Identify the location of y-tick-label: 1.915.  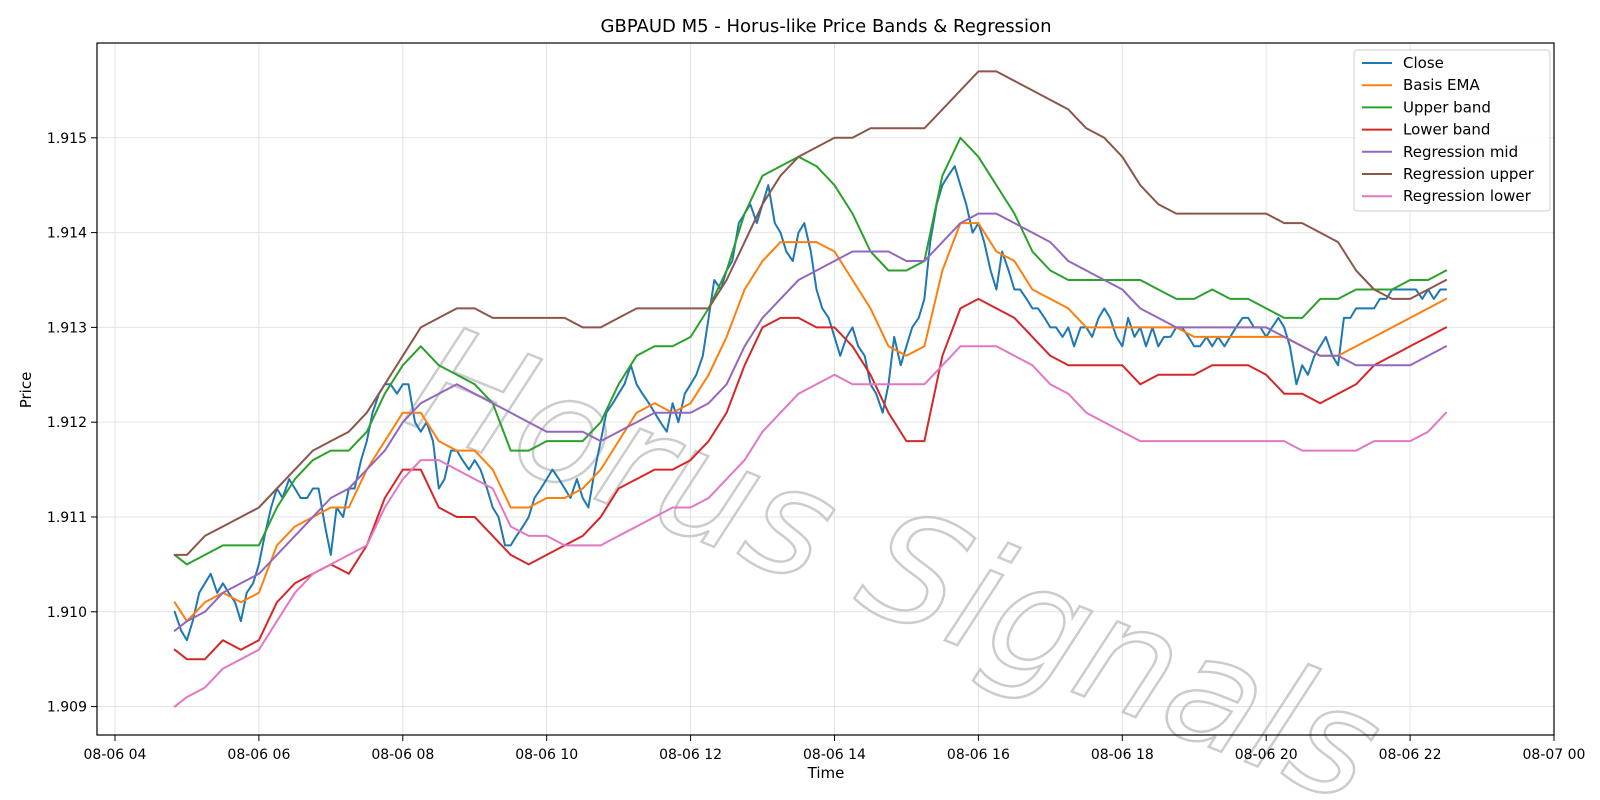
(67, 139).